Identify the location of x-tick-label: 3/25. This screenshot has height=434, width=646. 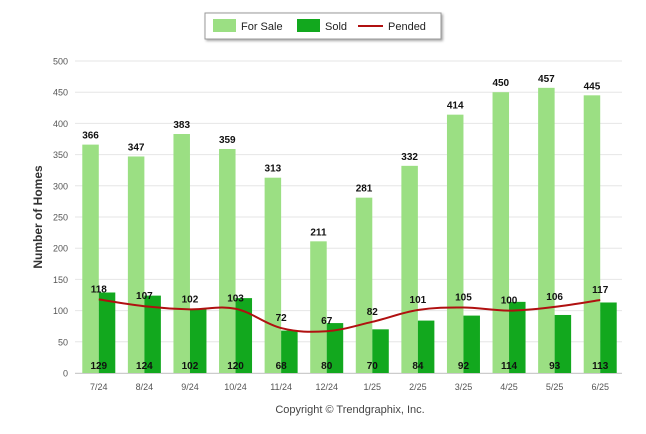
(464, 387).